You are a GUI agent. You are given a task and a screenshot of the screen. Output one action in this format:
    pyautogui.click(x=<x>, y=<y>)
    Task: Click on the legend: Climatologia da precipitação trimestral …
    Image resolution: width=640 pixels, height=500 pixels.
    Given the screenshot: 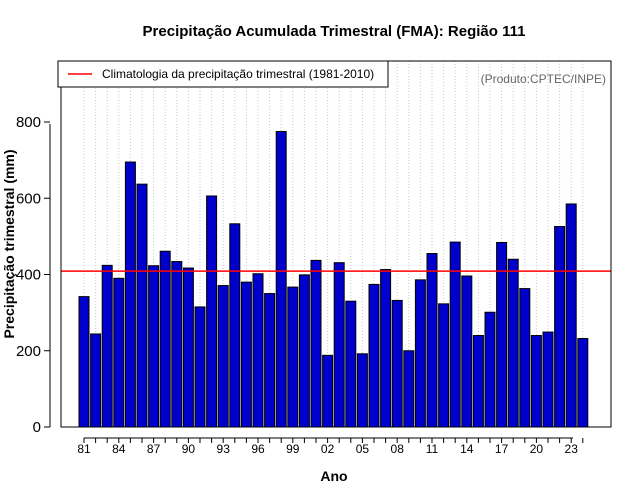 What is the action you would take?
    pyautogui.click(x=223, y=74)
    